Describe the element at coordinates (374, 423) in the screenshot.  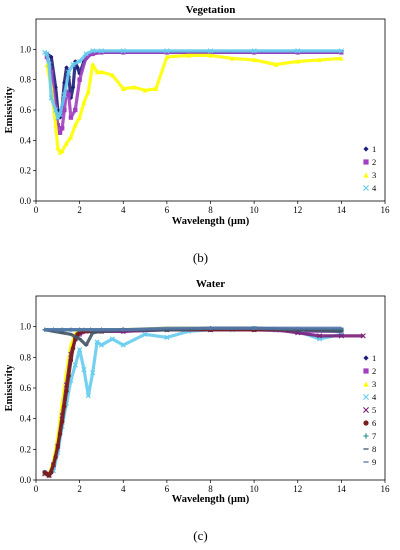
I see `legend-label: 6` at that location.